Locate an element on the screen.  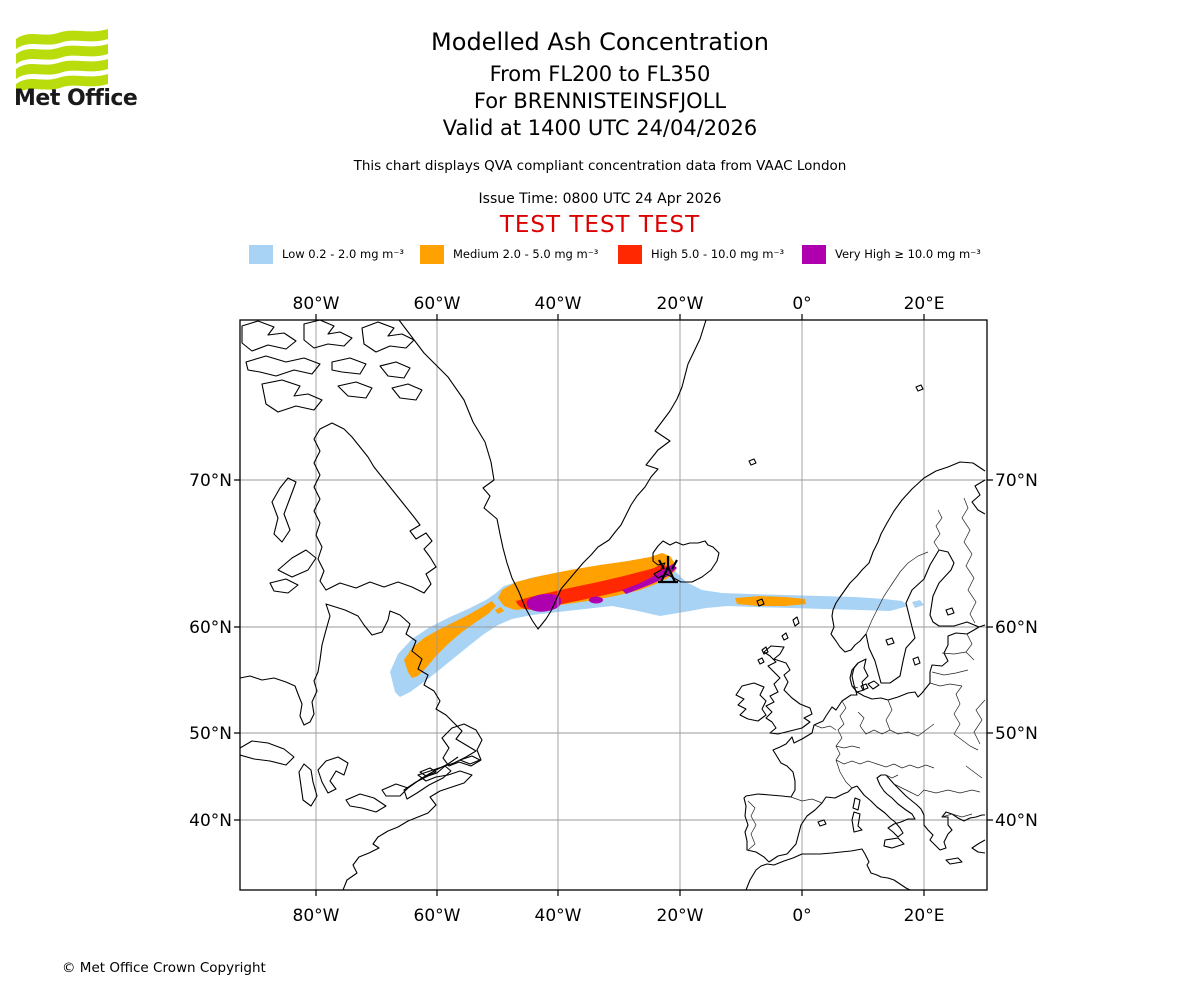
baltic-south-coastline is located at coordinates (918, 663).